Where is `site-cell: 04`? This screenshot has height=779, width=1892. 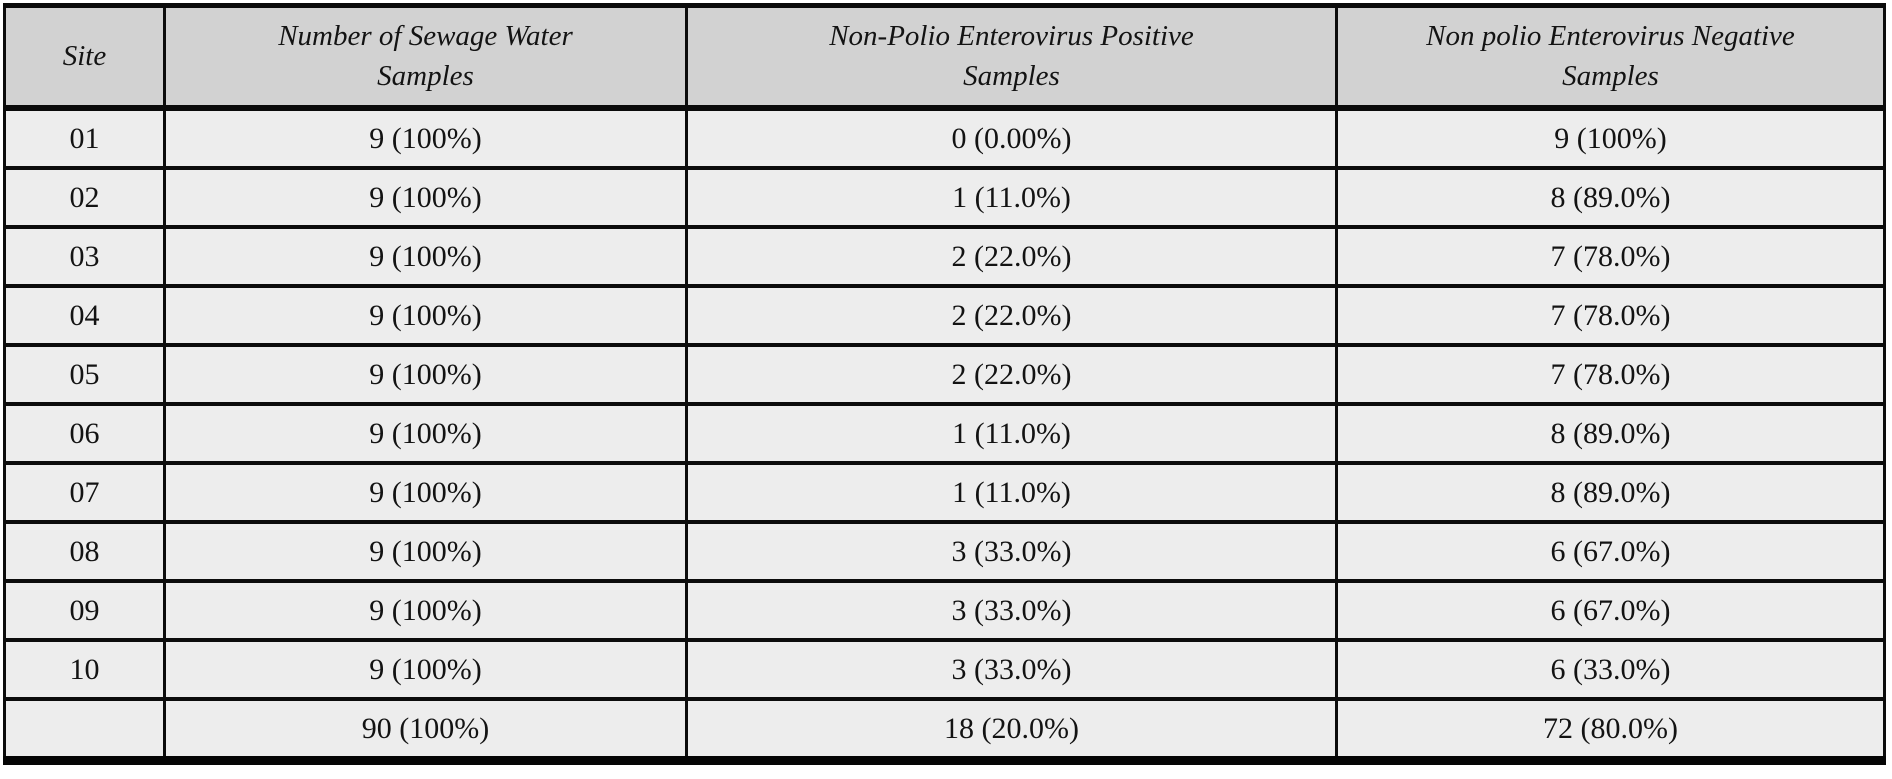
site-cell: 04 is located at coordinates (84, 315).